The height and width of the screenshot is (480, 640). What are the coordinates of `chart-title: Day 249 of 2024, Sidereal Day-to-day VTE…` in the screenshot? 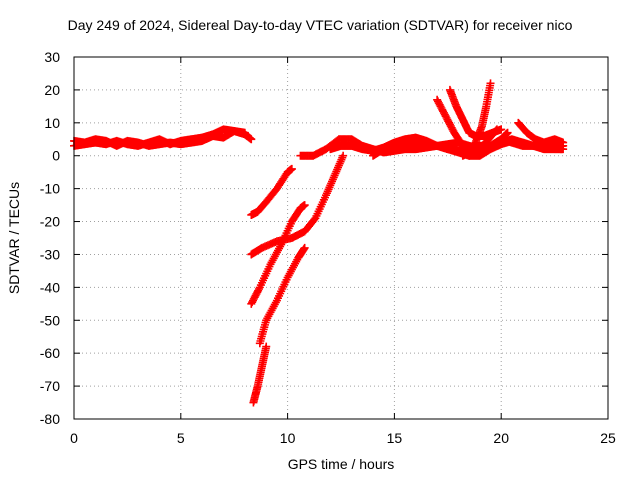 It's located at (320, 25).